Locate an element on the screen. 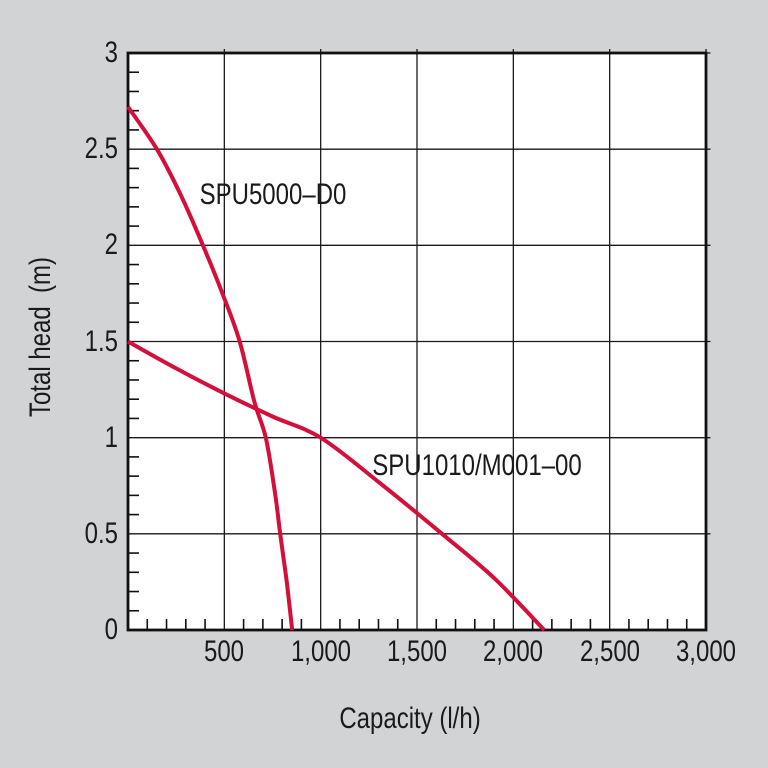  x-tick-label-1,000: 1,000 is located at coordinates (320, 651).